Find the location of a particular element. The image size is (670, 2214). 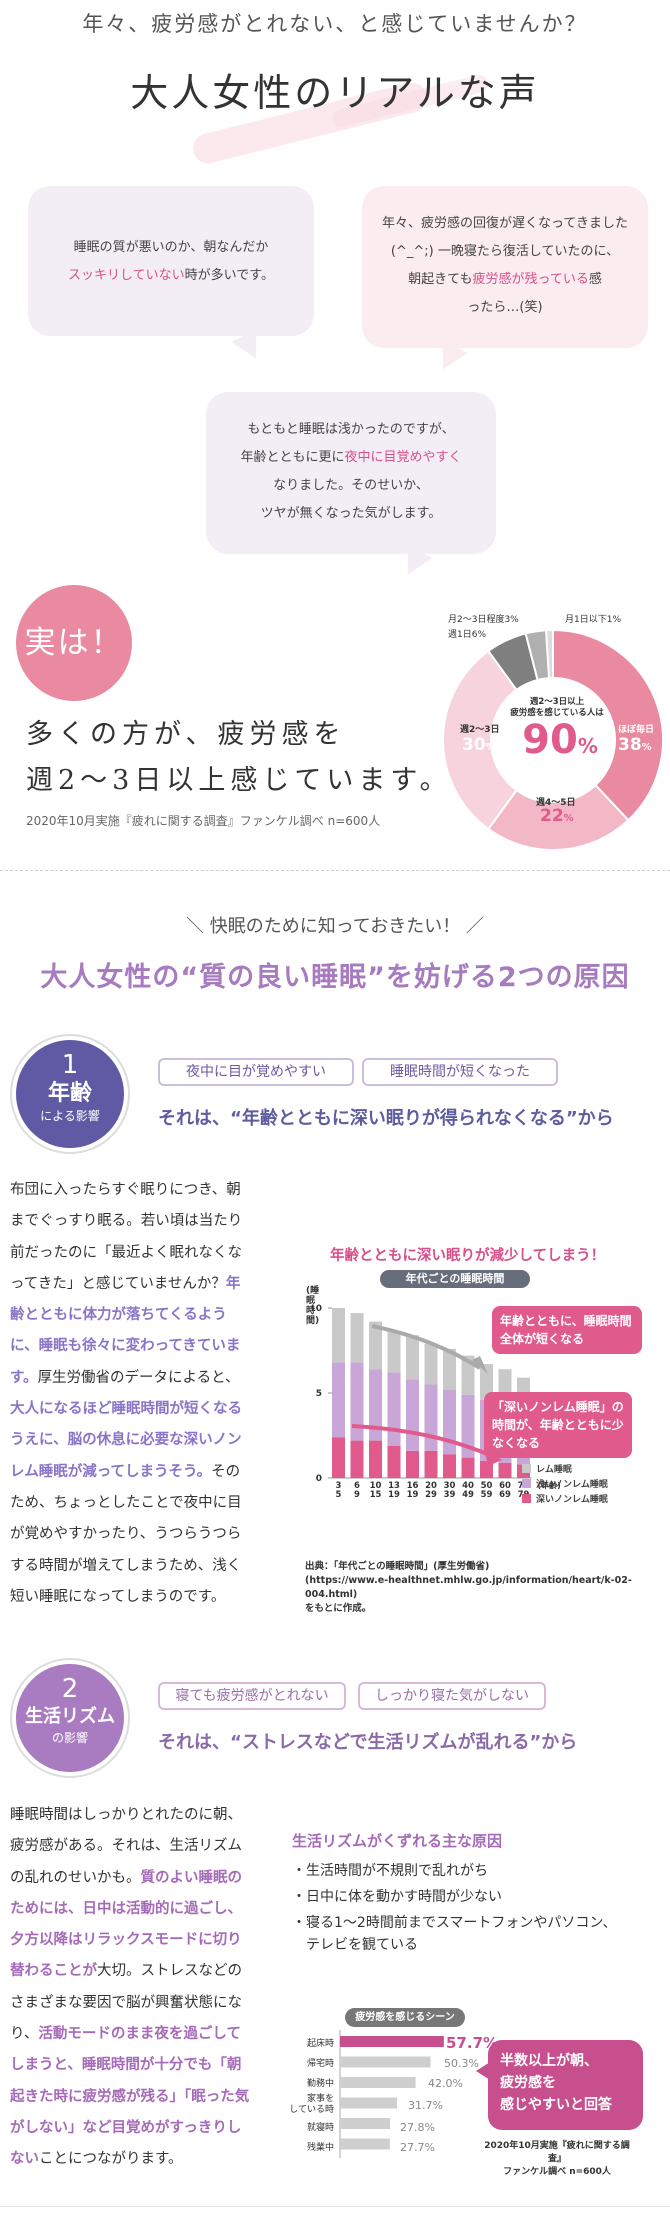

scene-value-5: 27.8% is located at coordinates (417, 2127).